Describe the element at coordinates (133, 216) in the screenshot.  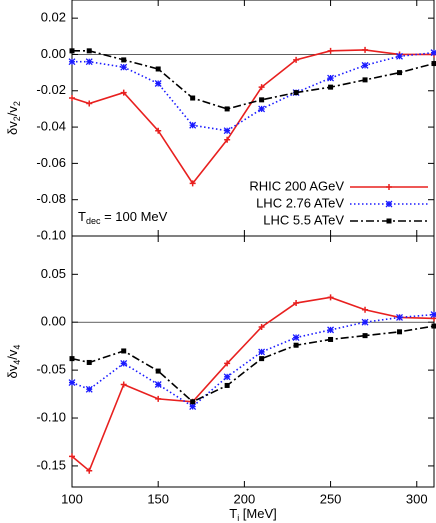
I see `annotation-part: = 100 MeV` at that location.